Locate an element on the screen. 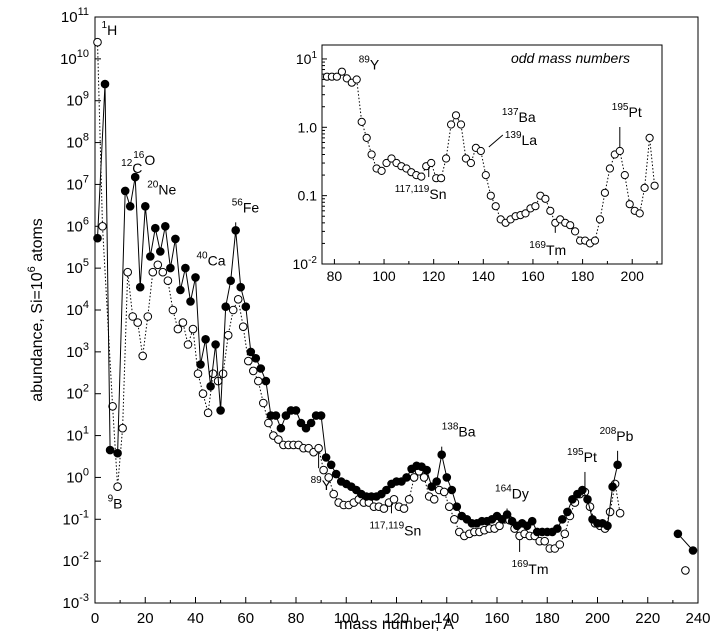 The image size is (727, 638). inset-annotation-y-symbol: Y is located at coordinates (375, 65).